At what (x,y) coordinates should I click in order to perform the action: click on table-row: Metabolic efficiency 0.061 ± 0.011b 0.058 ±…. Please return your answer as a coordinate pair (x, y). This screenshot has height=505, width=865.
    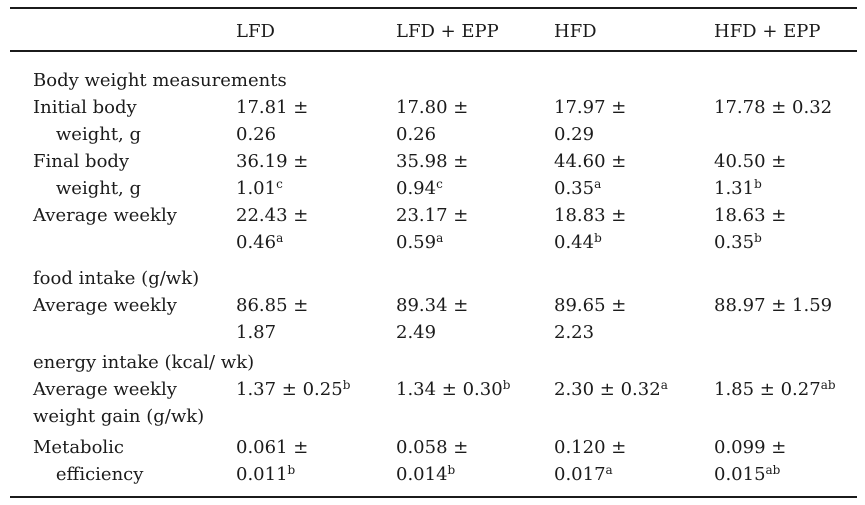
    Looking at the image, I should click on (433, 461).